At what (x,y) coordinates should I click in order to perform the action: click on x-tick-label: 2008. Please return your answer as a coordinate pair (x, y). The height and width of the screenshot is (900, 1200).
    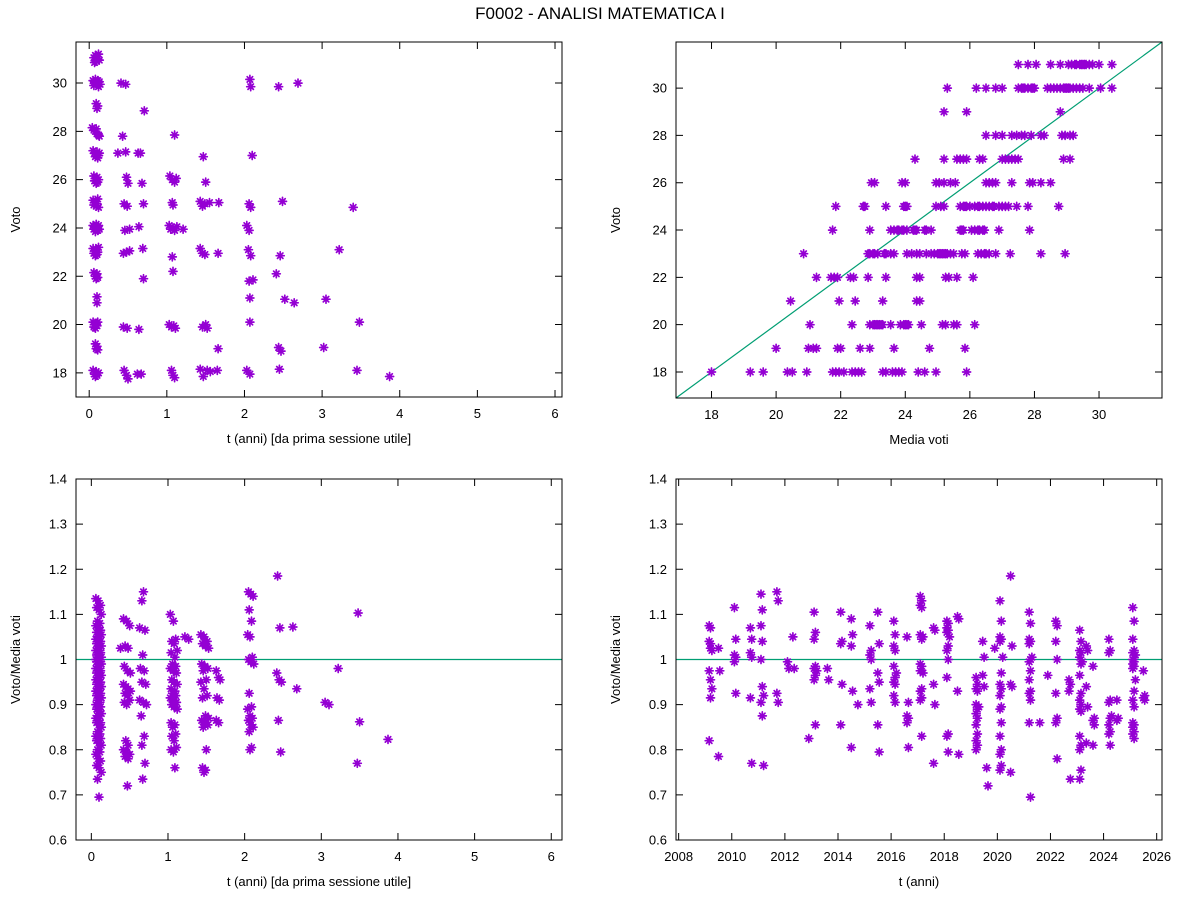
    Looking at the image, I should click on (678, 856).